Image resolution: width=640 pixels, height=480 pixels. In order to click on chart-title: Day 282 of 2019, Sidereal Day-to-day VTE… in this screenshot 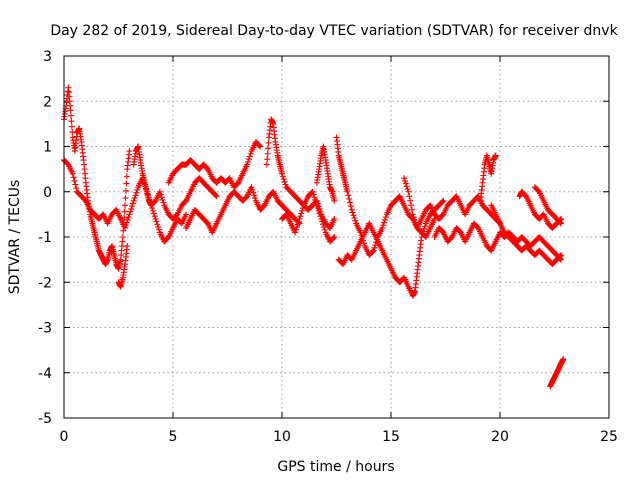, I will do `click(334, 31)`.